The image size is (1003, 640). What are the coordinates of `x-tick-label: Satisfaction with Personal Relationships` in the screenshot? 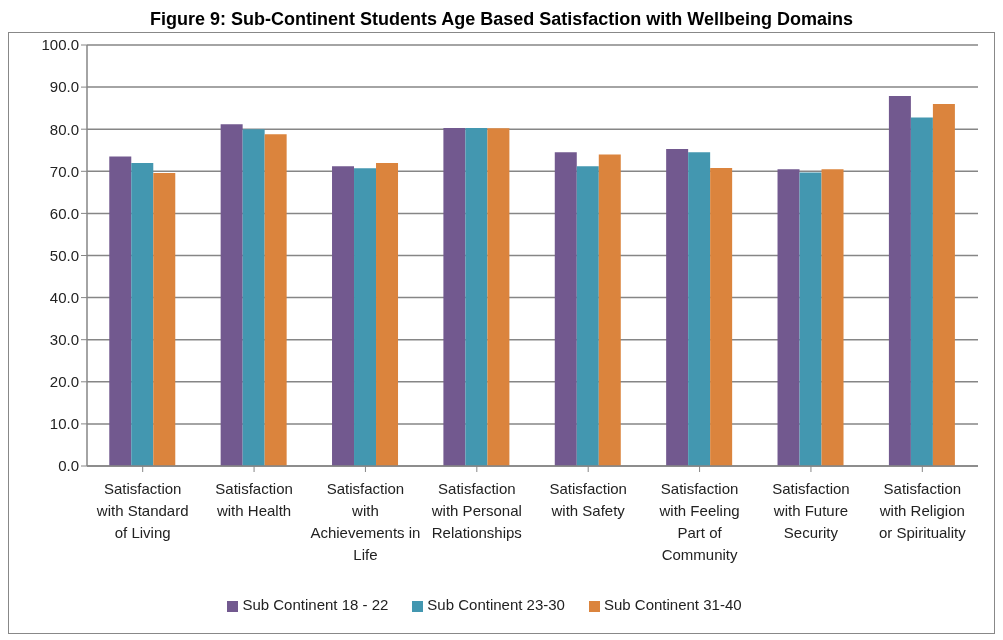 It's located at (476, 510).